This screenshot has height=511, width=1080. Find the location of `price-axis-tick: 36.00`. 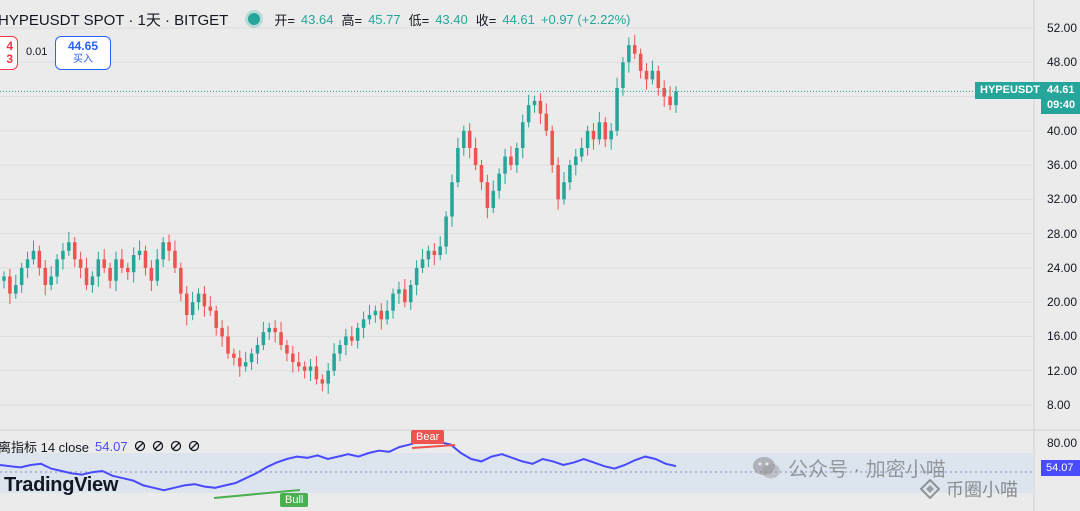

price-axis-tick: 36.00 is located at coordinates (1062, 165).